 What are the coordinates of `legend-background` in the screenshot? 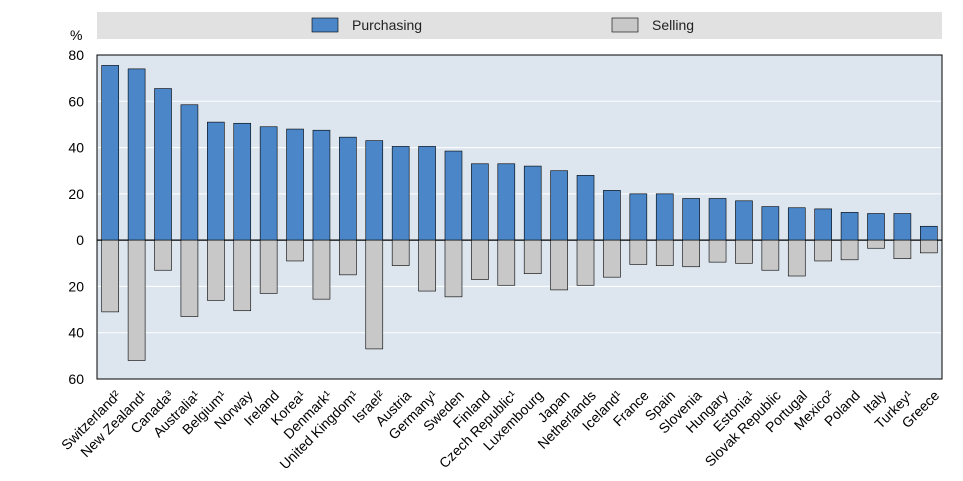 It's located at (519, 25).